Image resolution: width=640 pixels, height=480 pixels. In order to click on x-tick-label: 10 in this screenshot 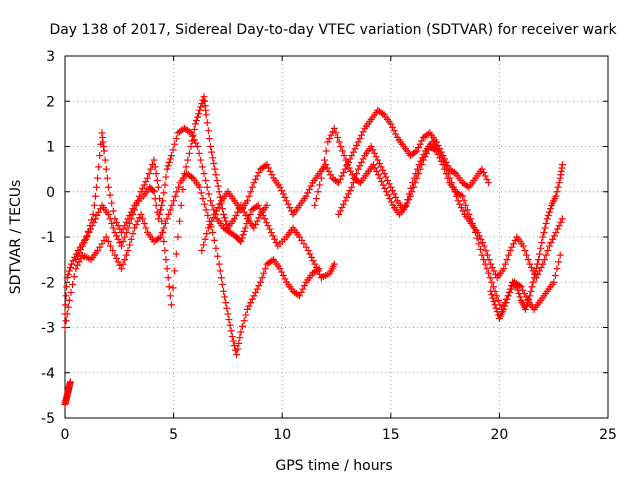, I will do `click(282, 435)`.